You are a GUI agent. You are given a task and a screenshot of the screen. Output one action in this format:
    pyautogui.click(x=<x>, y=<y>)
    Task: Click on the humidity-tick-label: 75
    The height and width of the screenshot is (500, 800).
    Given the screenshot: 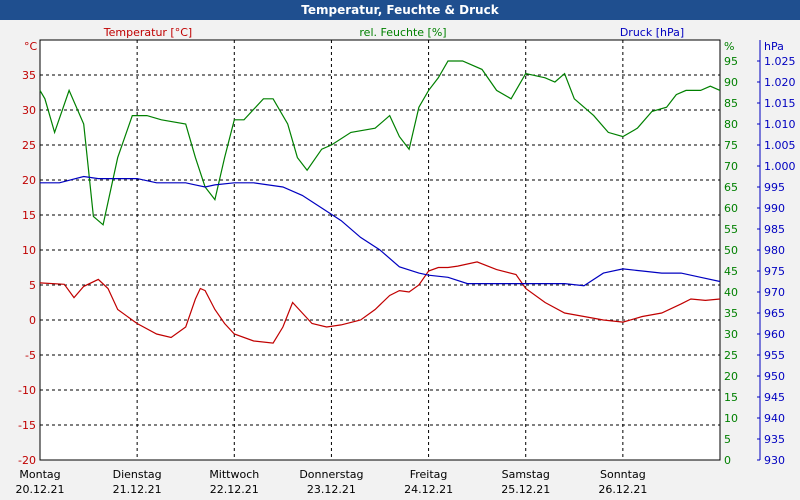 What is the action you would take?
    pyautogui.click(x=731, y=145)
    